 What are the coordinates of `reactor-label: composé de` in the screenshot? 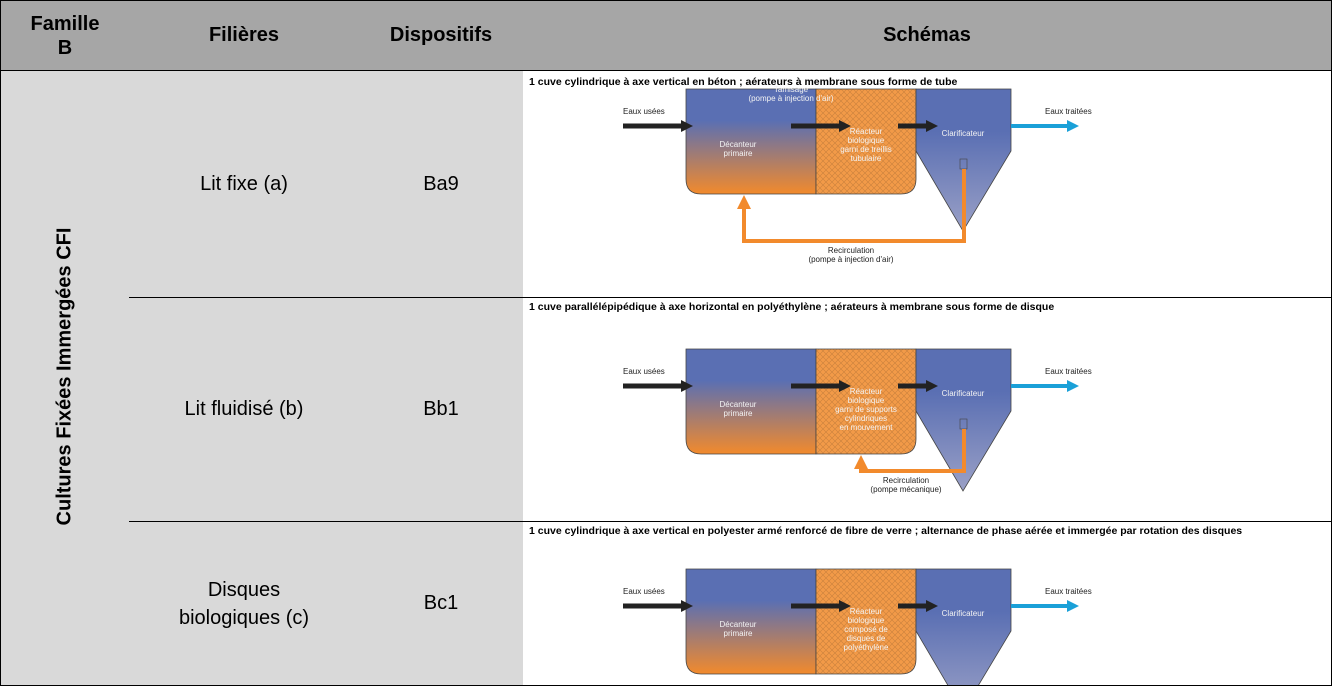 It's located at (866, 629).